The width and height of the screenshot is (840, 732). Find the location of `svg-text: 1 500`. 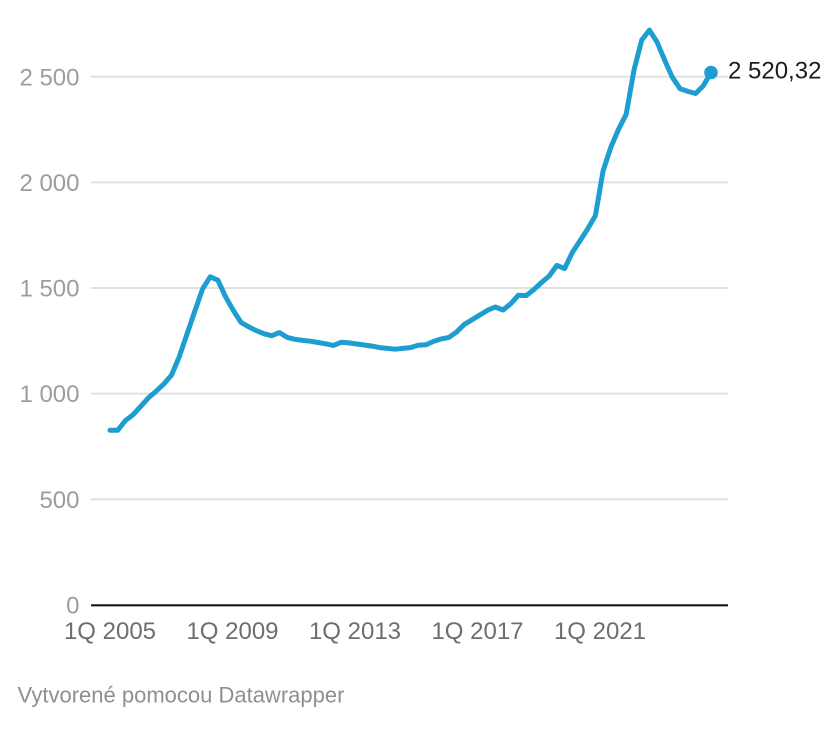

svg-text: 1 500 is located at coordinates (49, 289).